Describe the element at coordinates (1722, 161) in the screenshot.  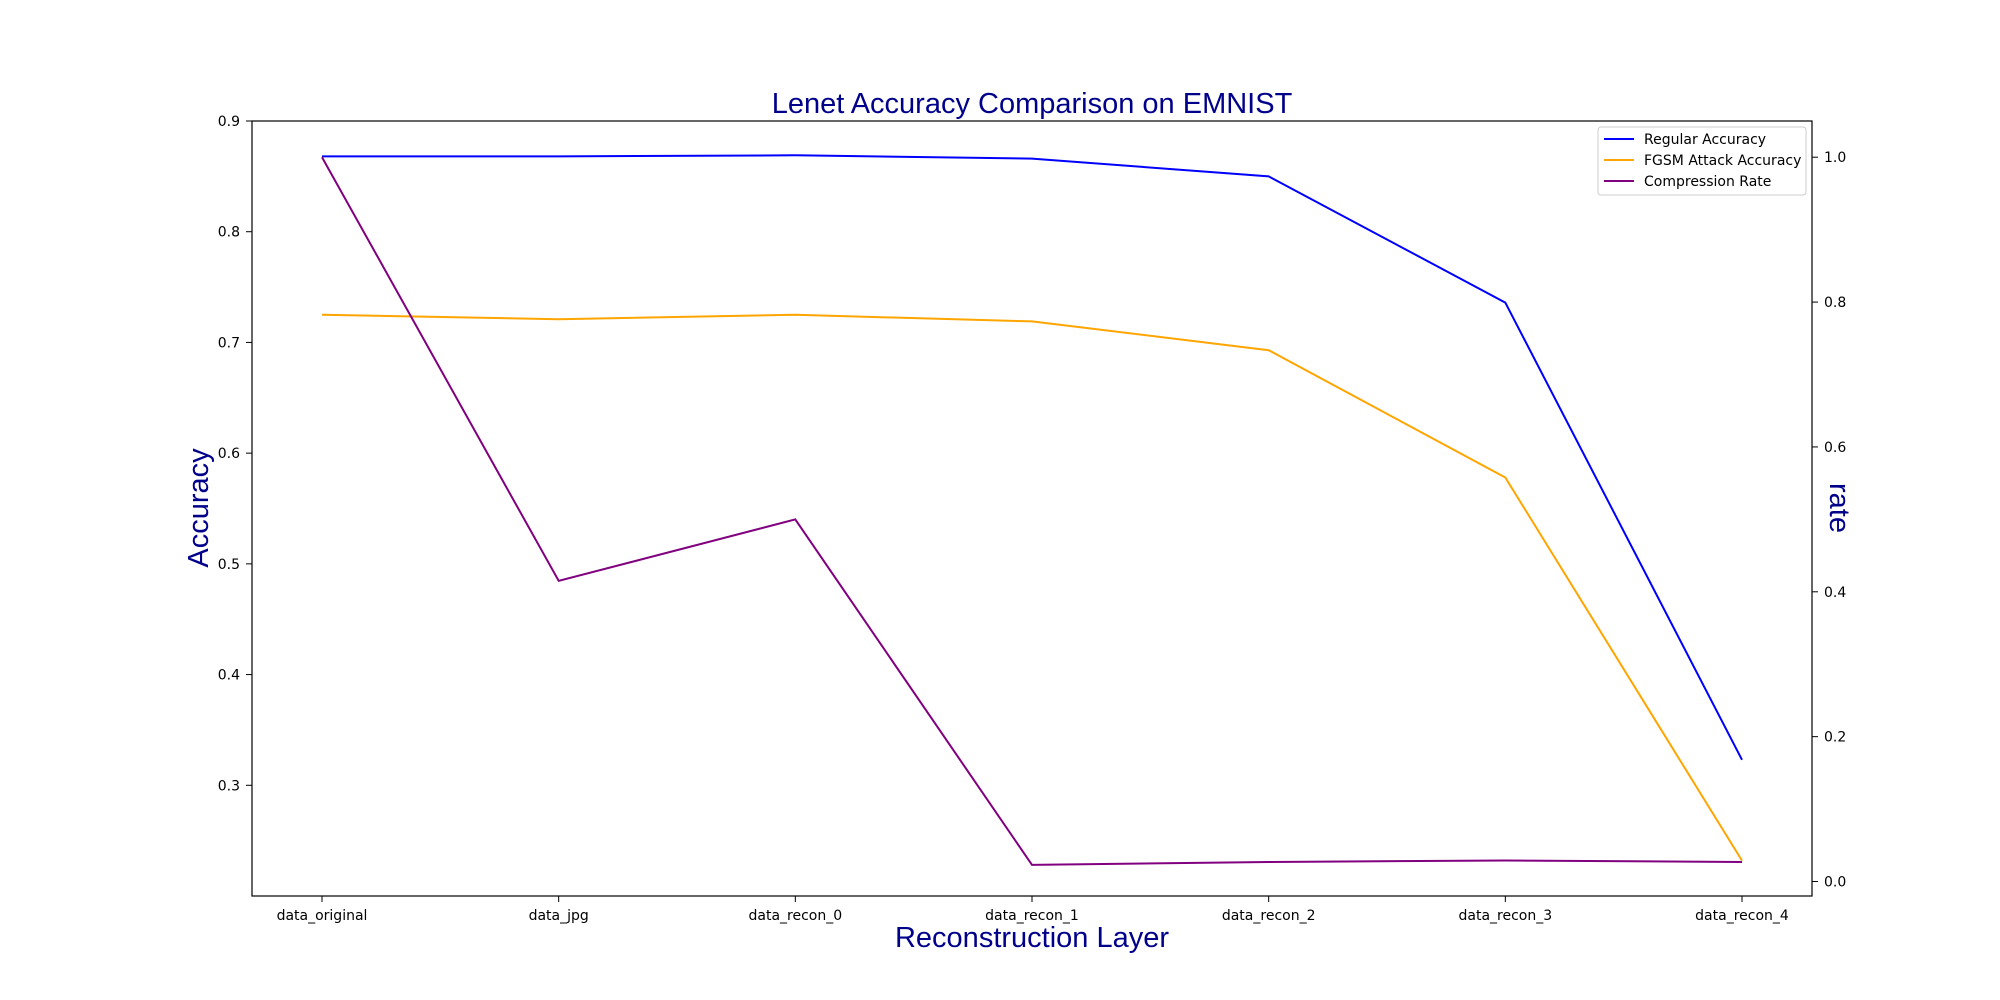
I see `legend-label: FGSM Attack Accuracy` at that location.